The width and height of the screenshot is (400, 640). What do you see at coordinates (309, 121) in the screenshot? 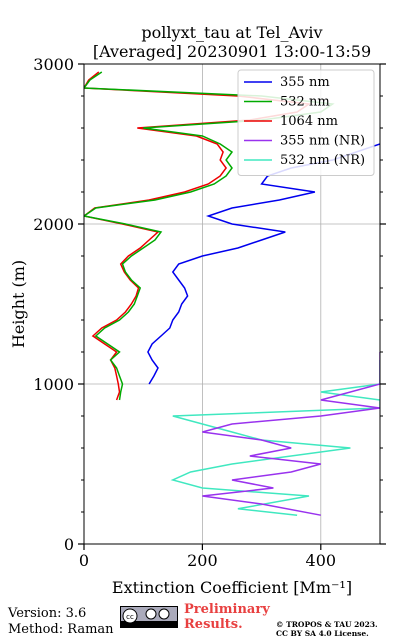
I see `legend-label: 1064 nm` at bounding box center [309, 121].